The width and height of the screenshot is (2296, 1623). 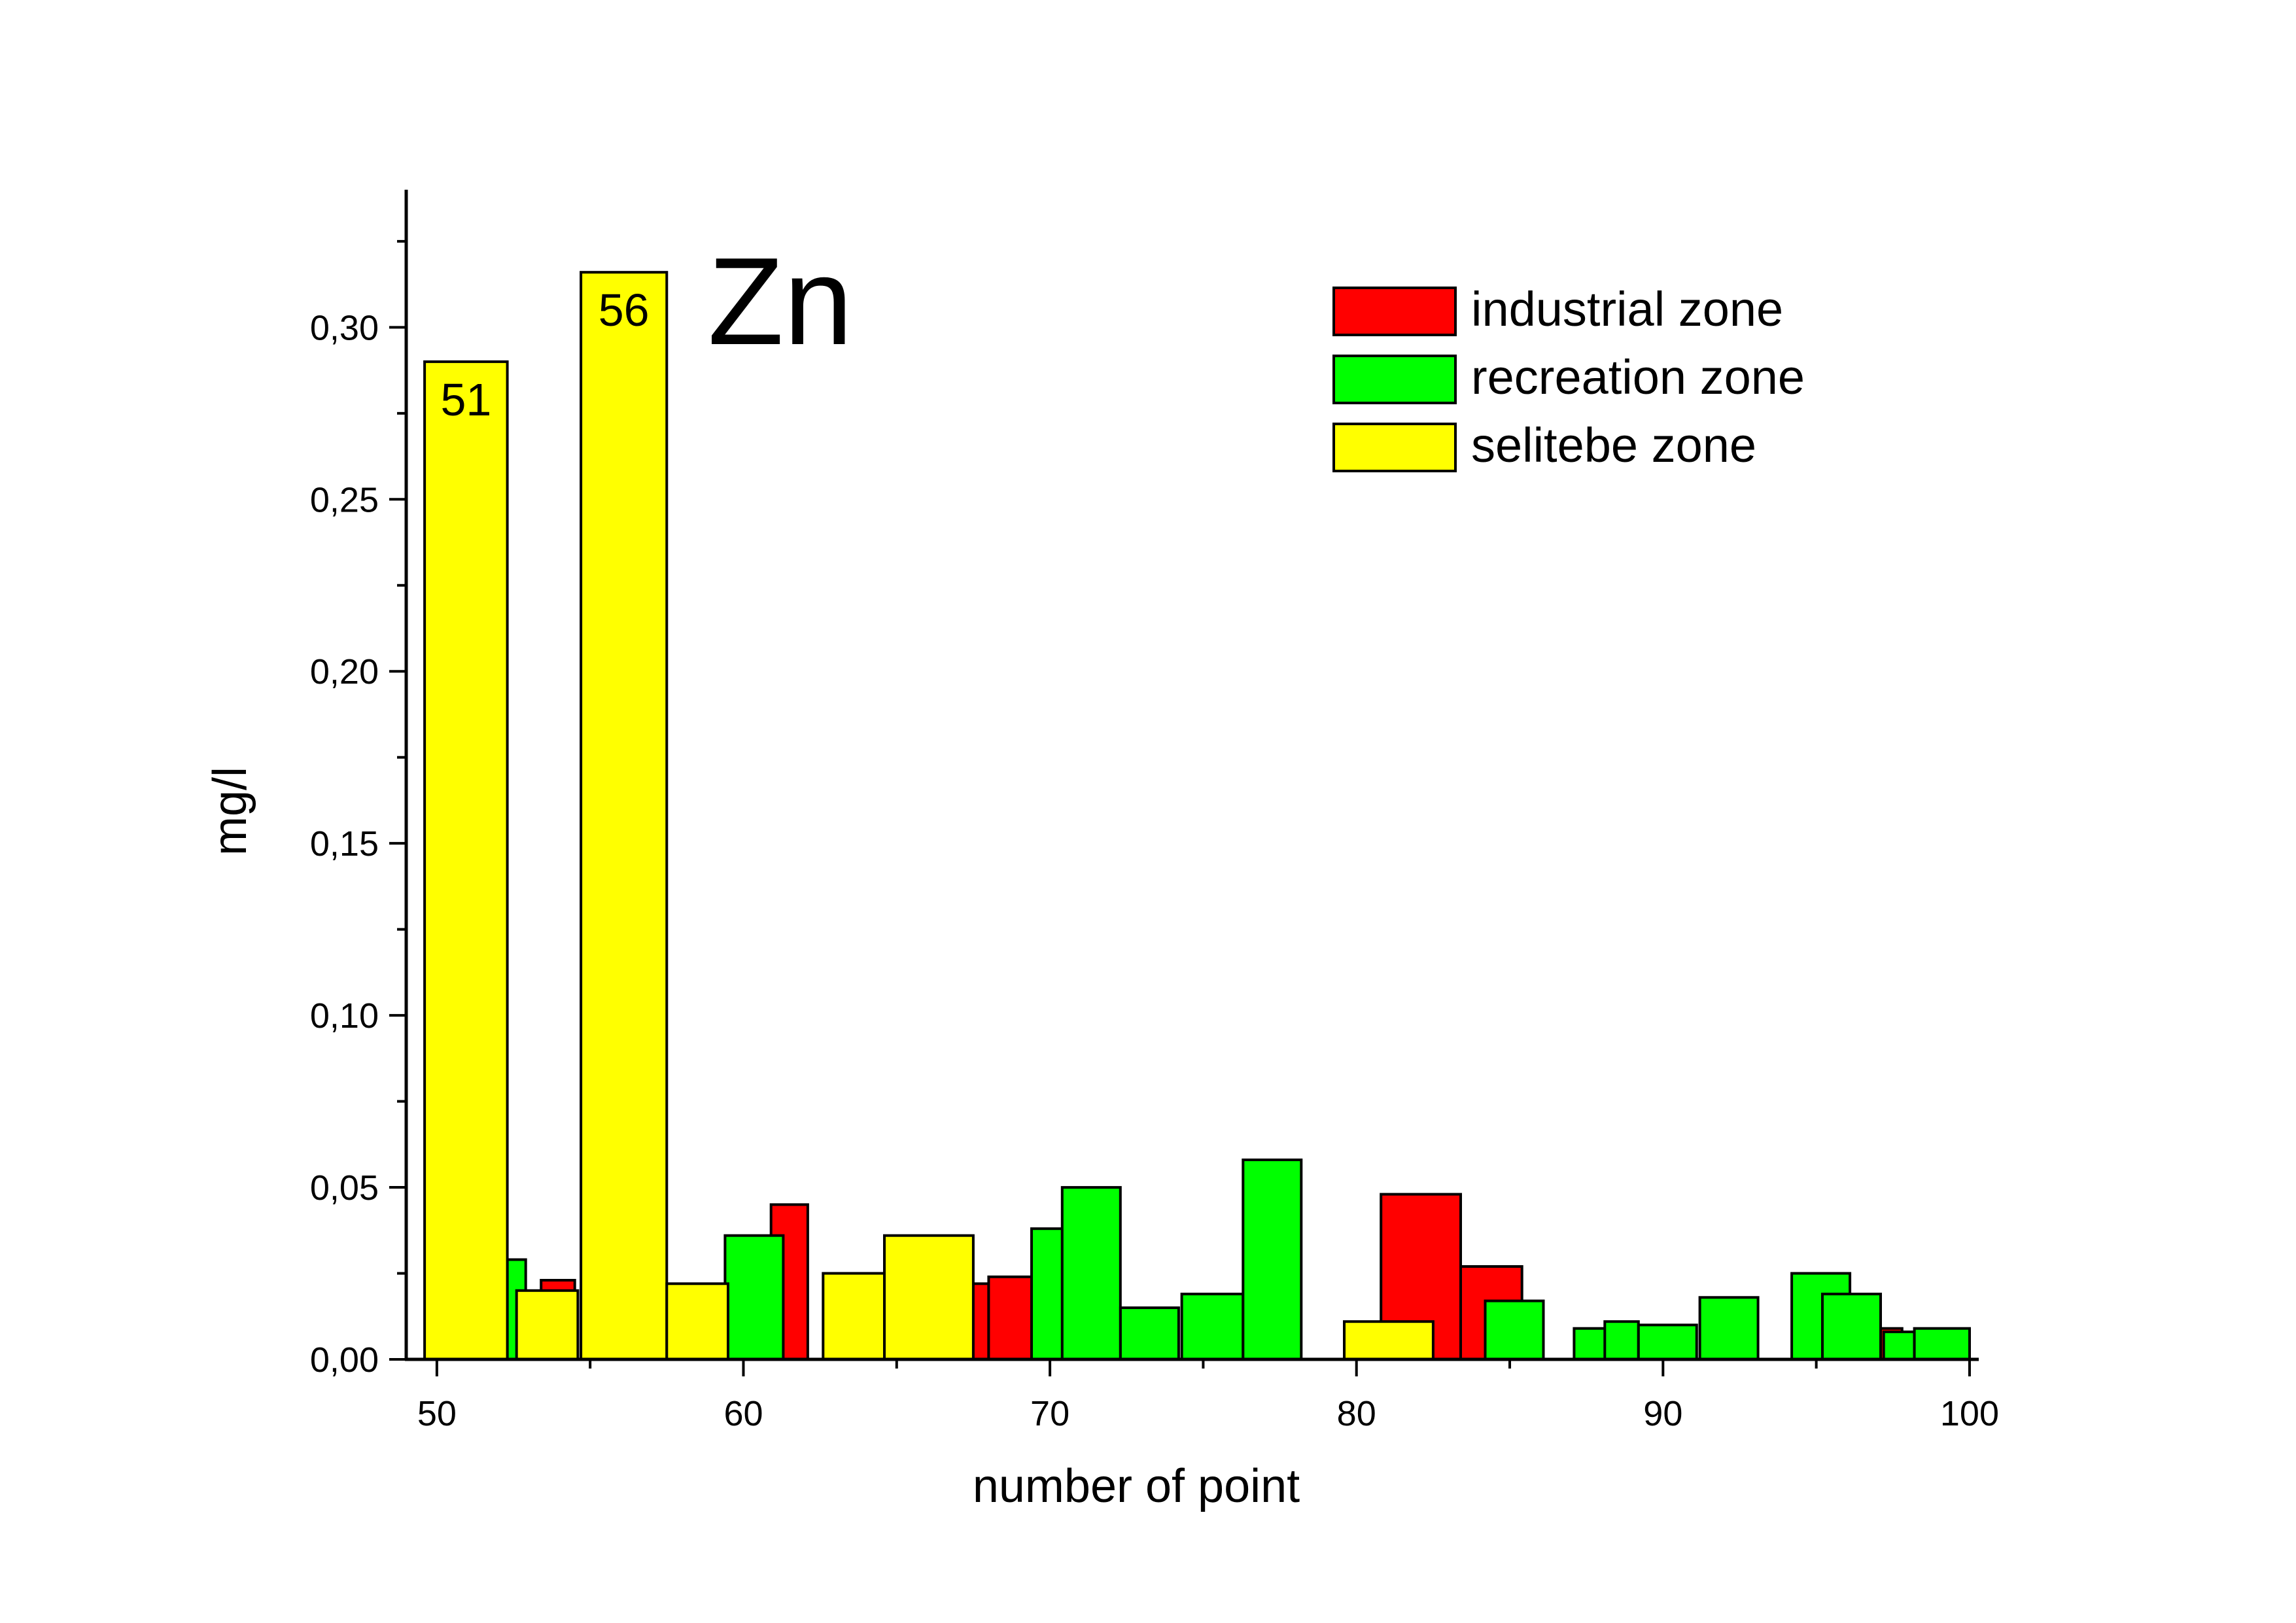 What do you see at coordinates (1613, 445) in the screenshot?
I see `legend-label: selitebe zone` at bounding box center [1613, 445].